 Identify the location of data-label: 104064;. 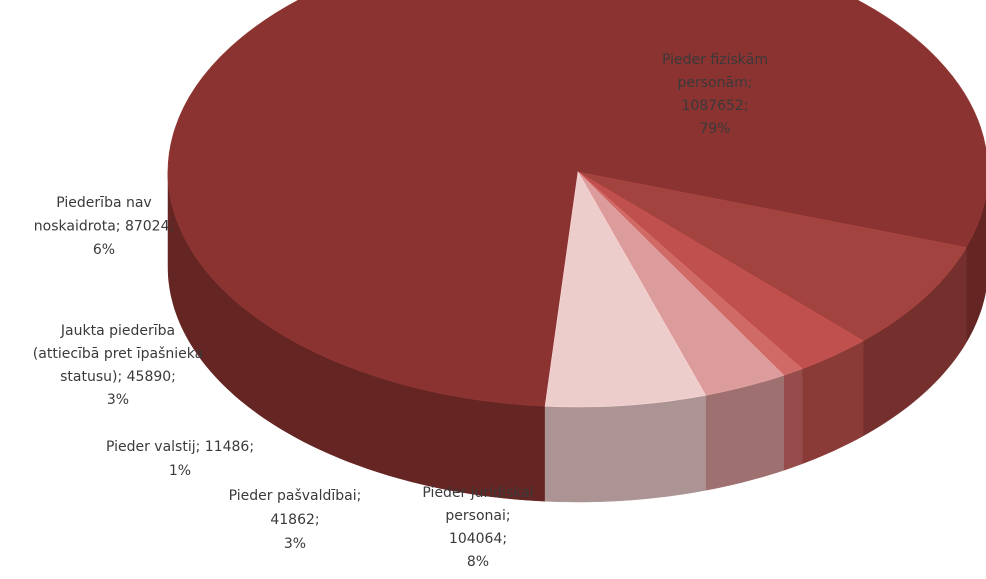
(478, 539).